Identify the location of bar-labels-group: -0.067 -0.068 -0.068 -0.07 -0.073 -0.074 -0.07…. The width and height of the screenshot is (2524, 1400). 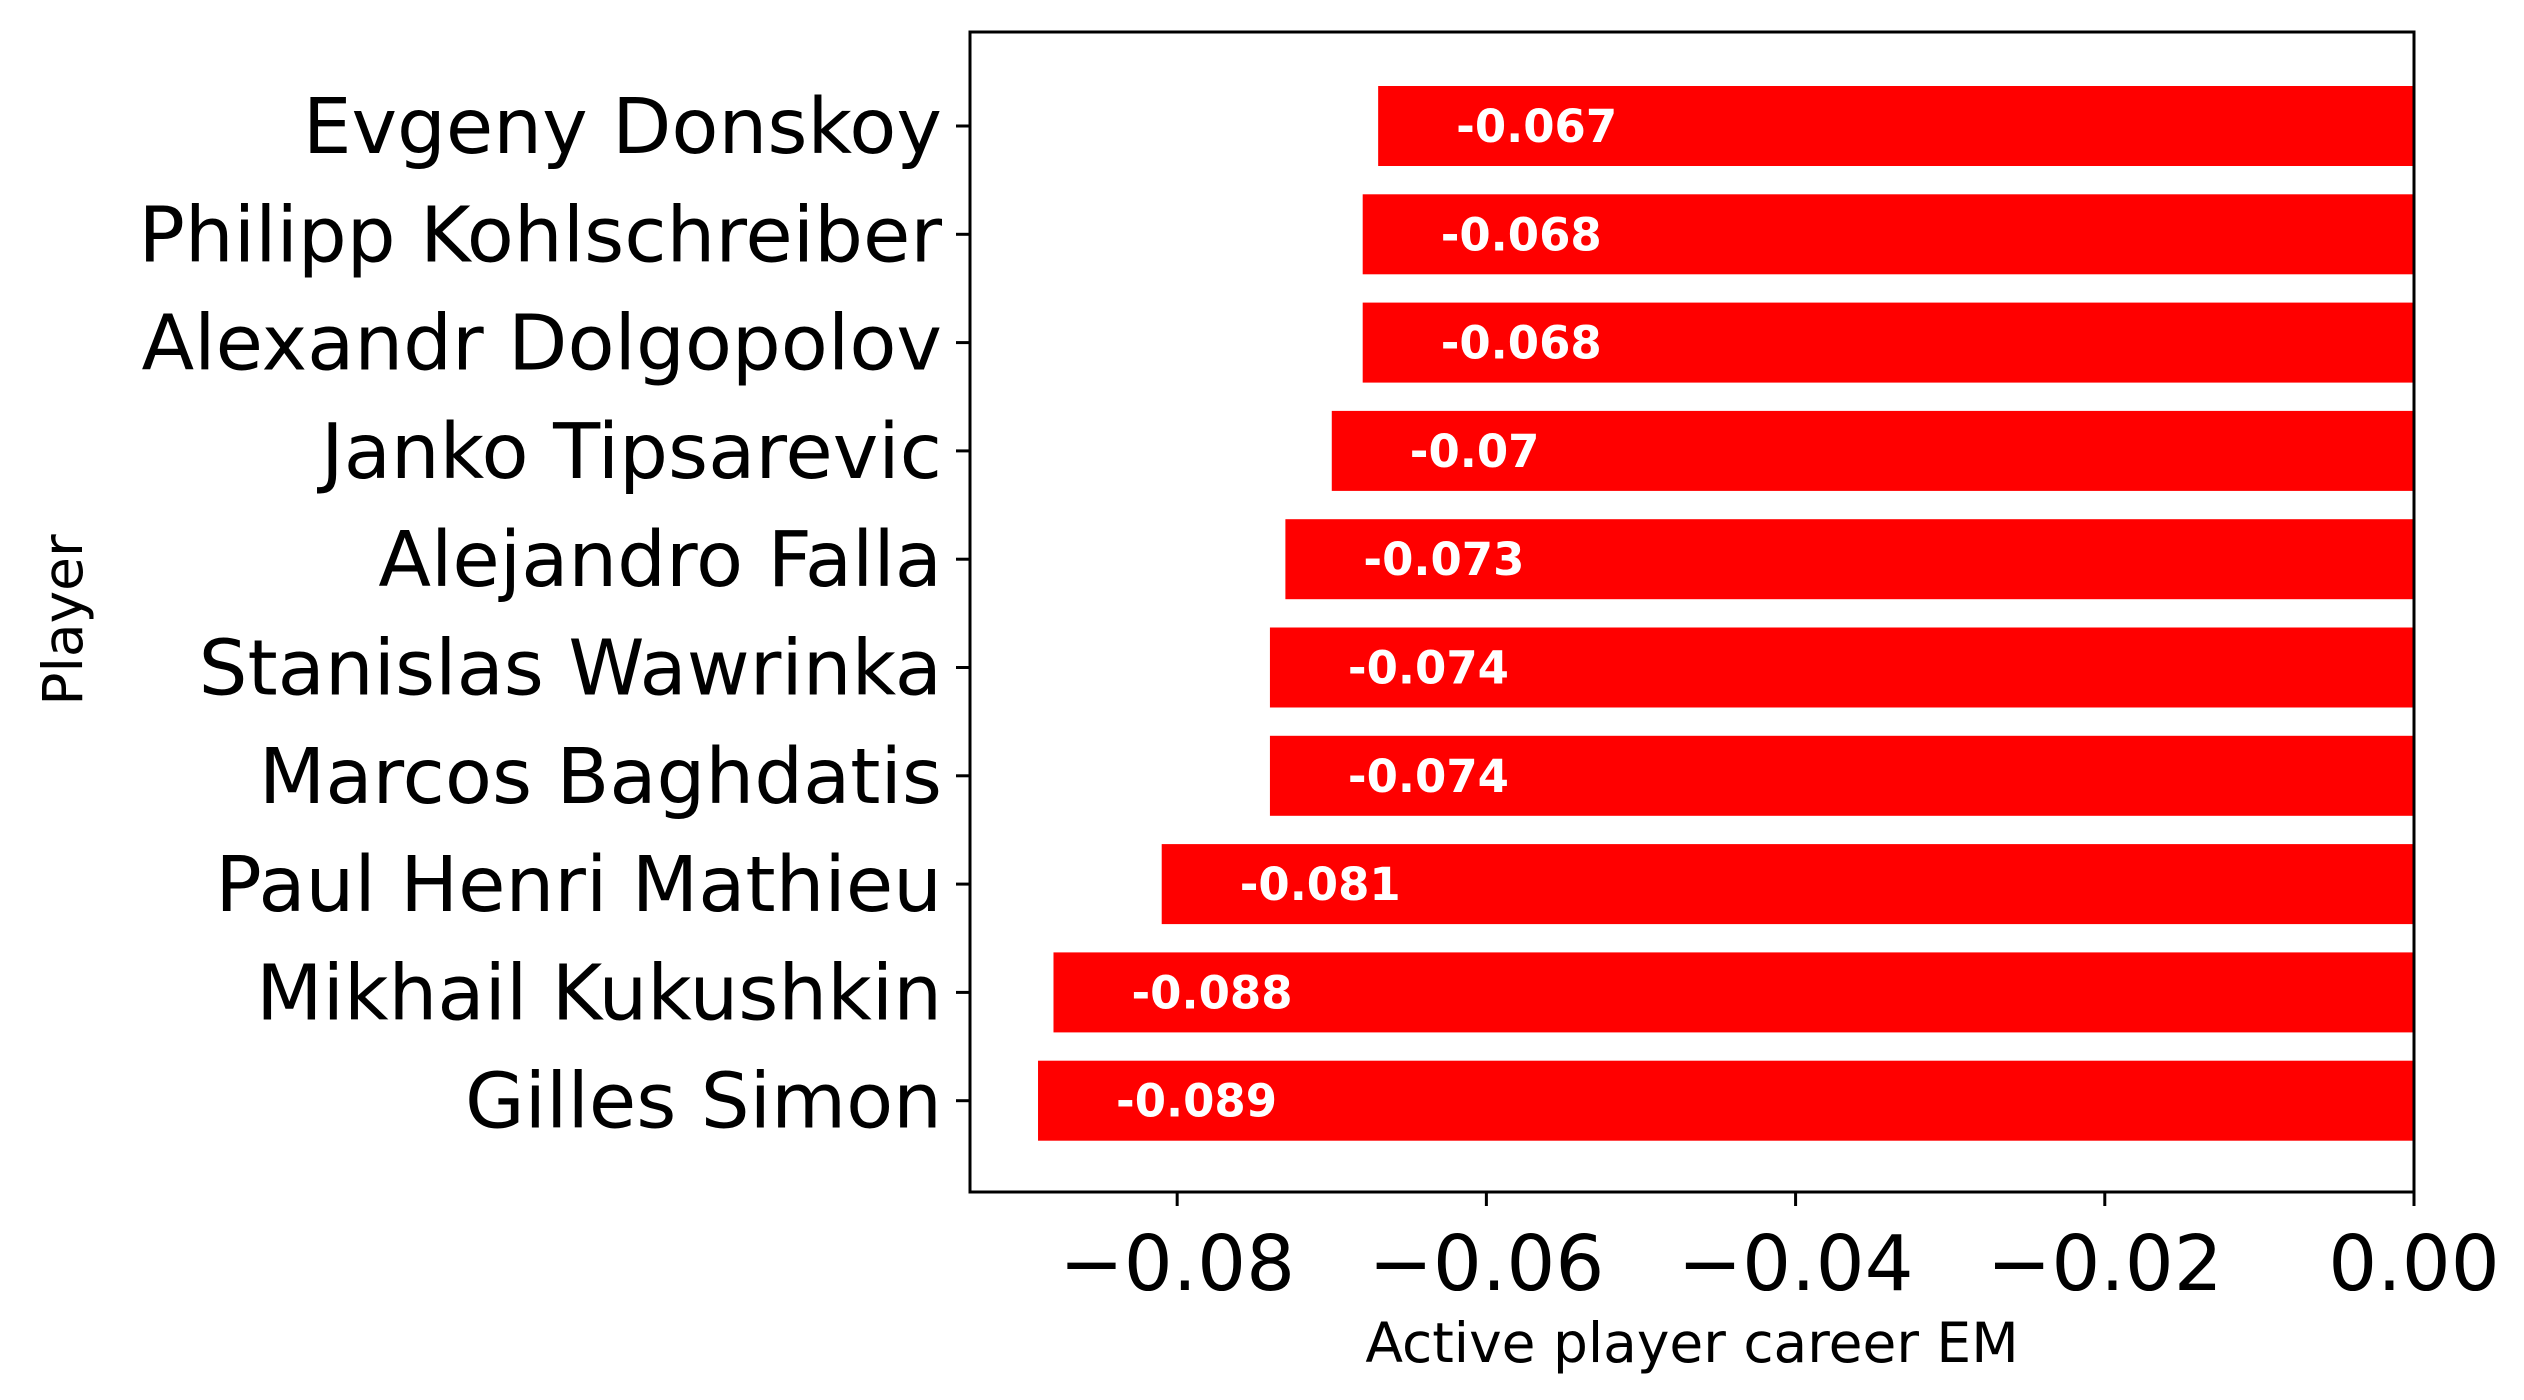
(1366, 614).